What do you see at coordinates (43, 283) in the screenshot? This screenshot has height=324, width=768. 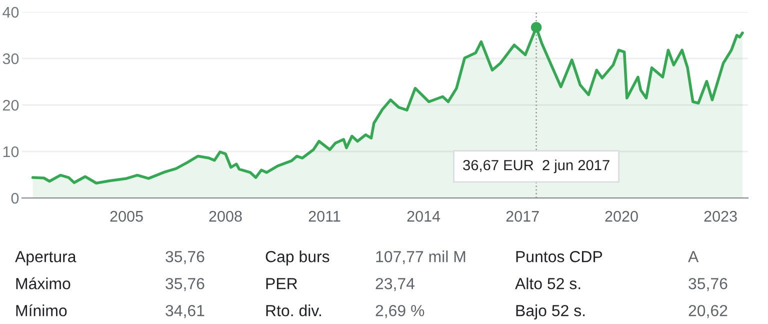 I see `text: Máximo` at bounding box center [43, 283].